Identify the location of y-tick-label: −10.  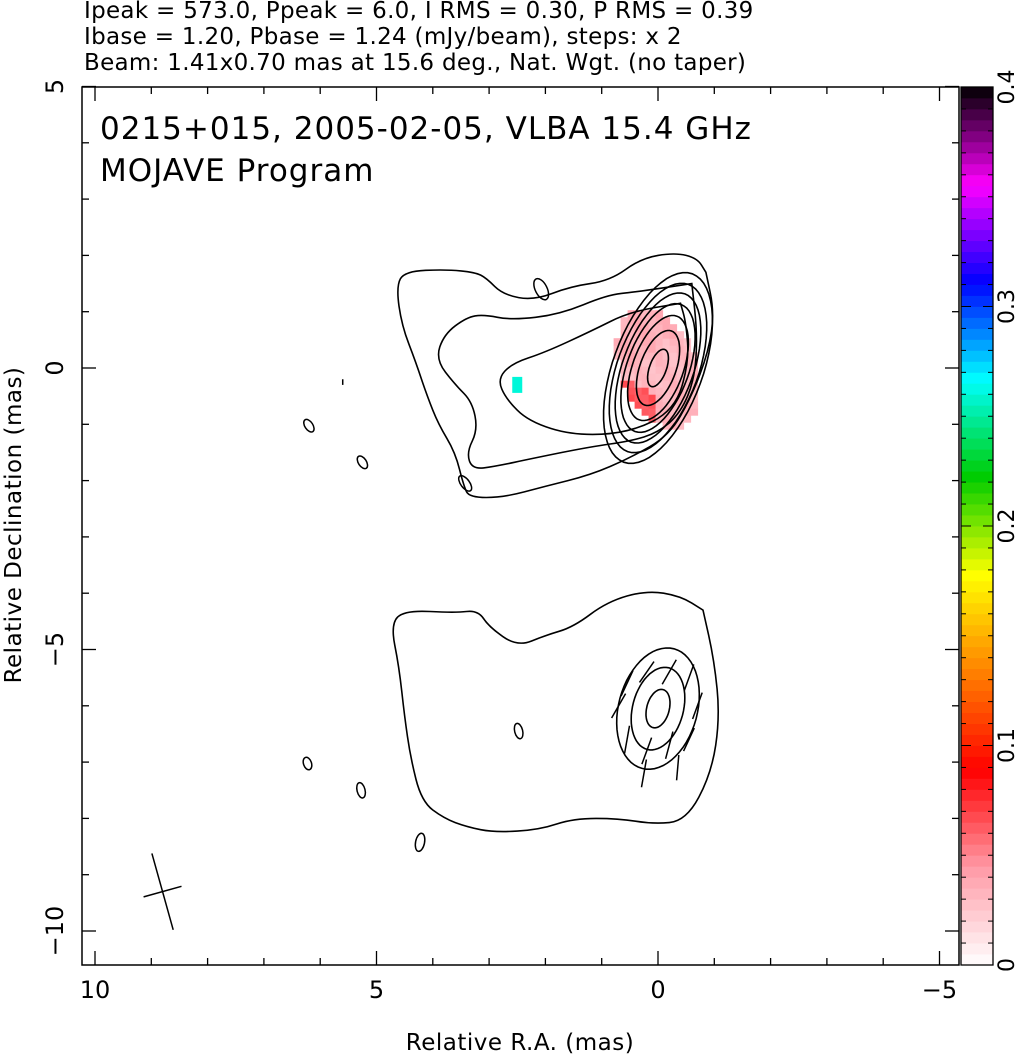
(55, 931).